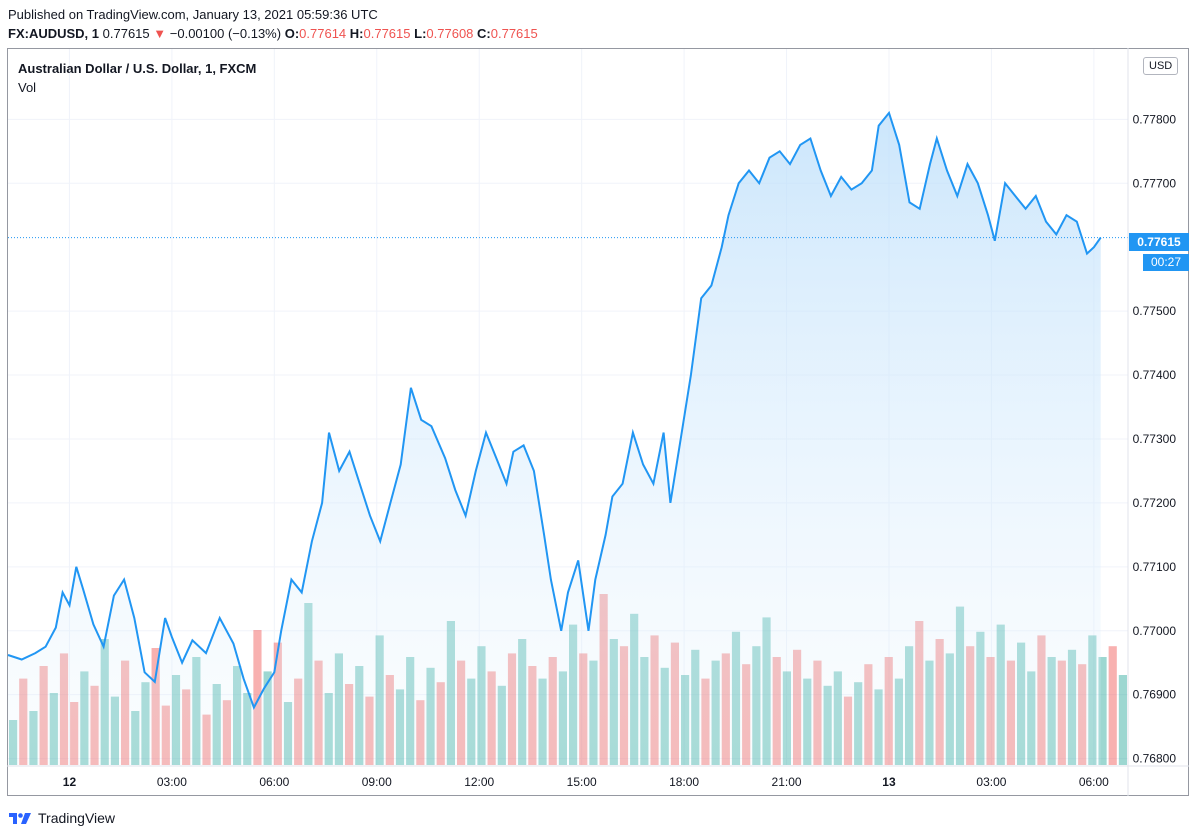 Image resolution: width=1200 pixels, height=839 pixels. I want to click on volume-legend: Vol, so click(27, 87).